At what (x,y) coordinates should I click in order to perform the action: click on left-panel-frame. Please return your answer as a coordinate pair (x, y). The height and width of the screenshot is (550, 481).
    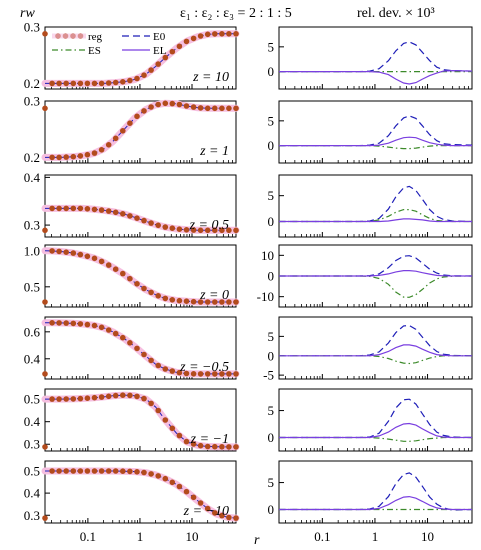
    Looking at the image, I should click on (140, 132).